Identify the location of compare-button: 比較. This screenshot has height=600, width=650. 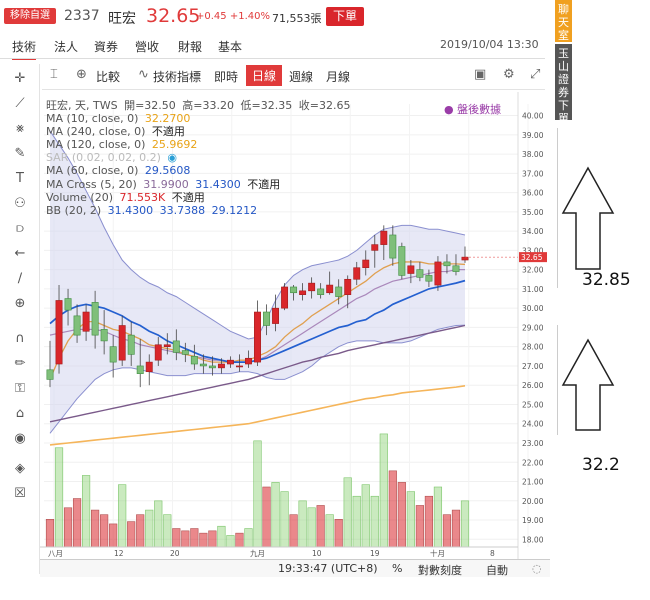
(108, 77).